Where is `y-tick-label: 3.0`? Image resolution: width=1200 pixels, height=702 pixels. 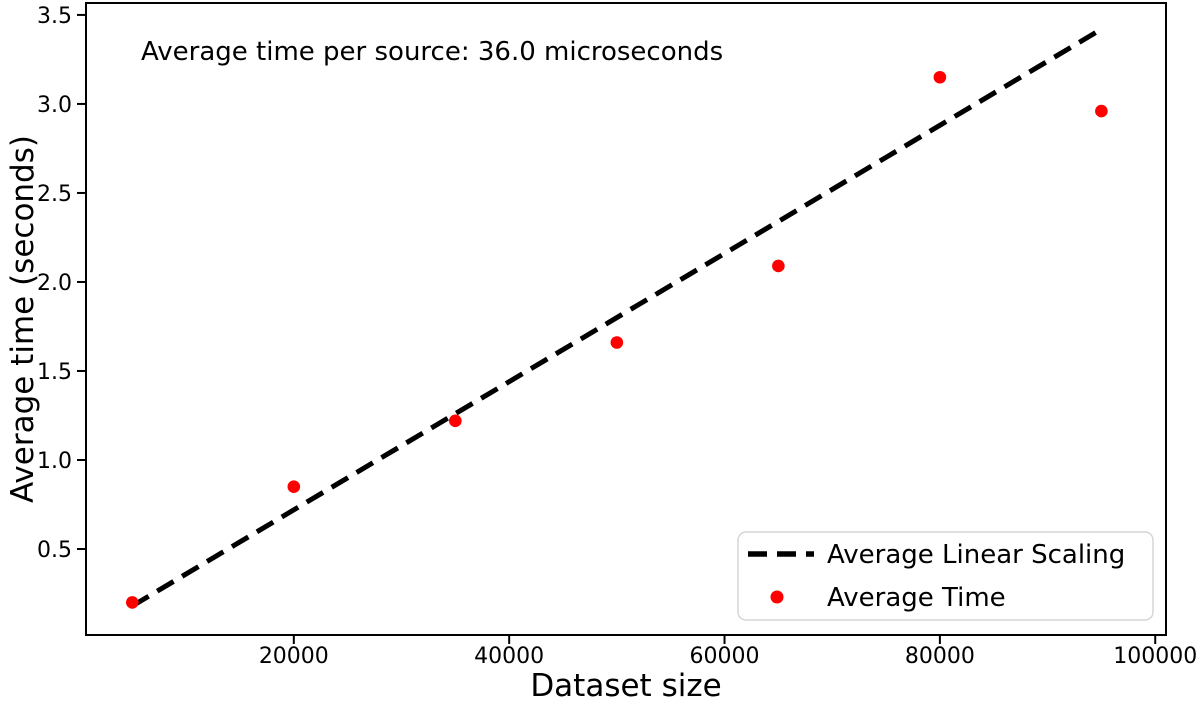
y-tick-label: 3.0 is located at coordinates (54, 105).